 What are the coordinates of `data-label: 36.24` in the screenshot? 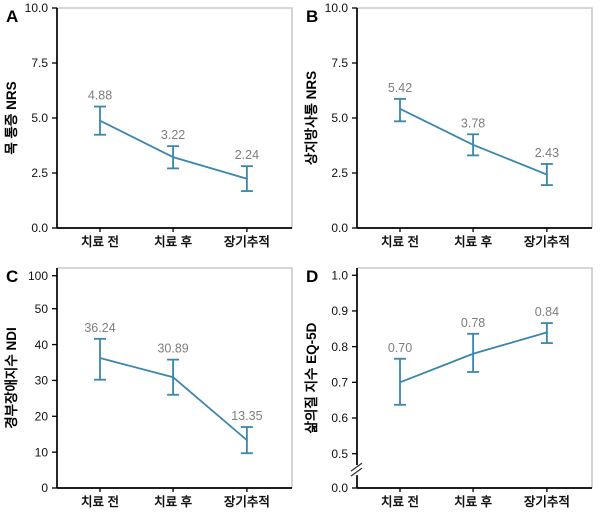 It's located at (99, 328).